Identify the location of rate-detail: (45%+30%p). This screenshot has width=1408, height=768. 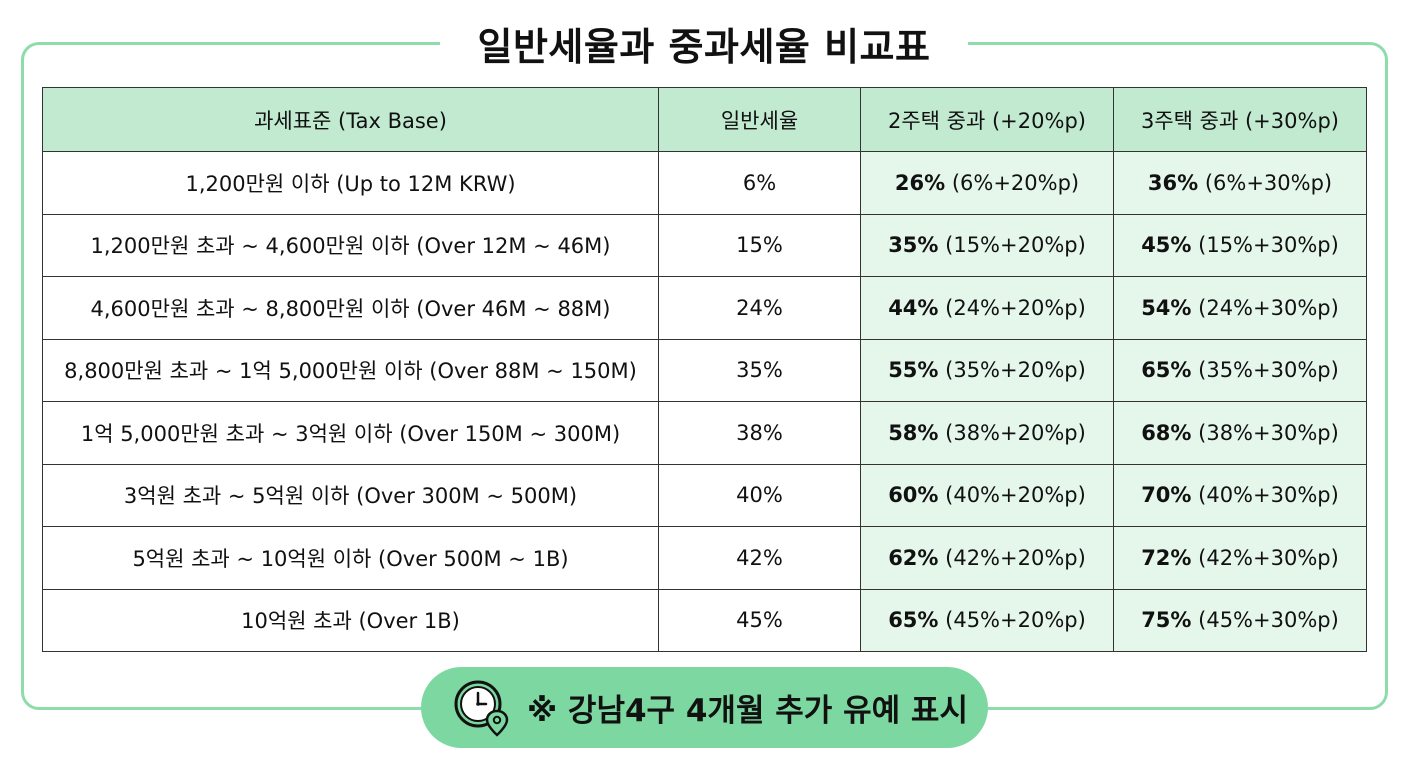
(1268, 620).